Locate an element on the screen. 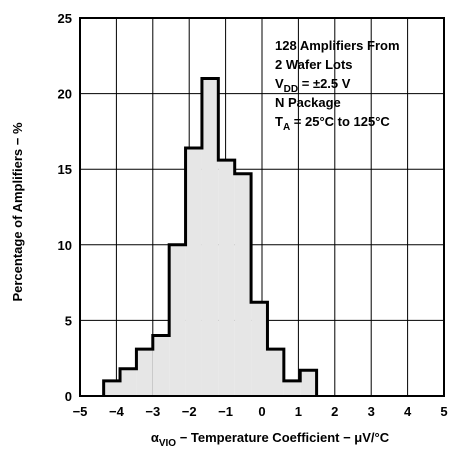 This screenshot has height=449, width=462. annotation-line2: 2 Wafer Lots is located at coordinates (314, 64).